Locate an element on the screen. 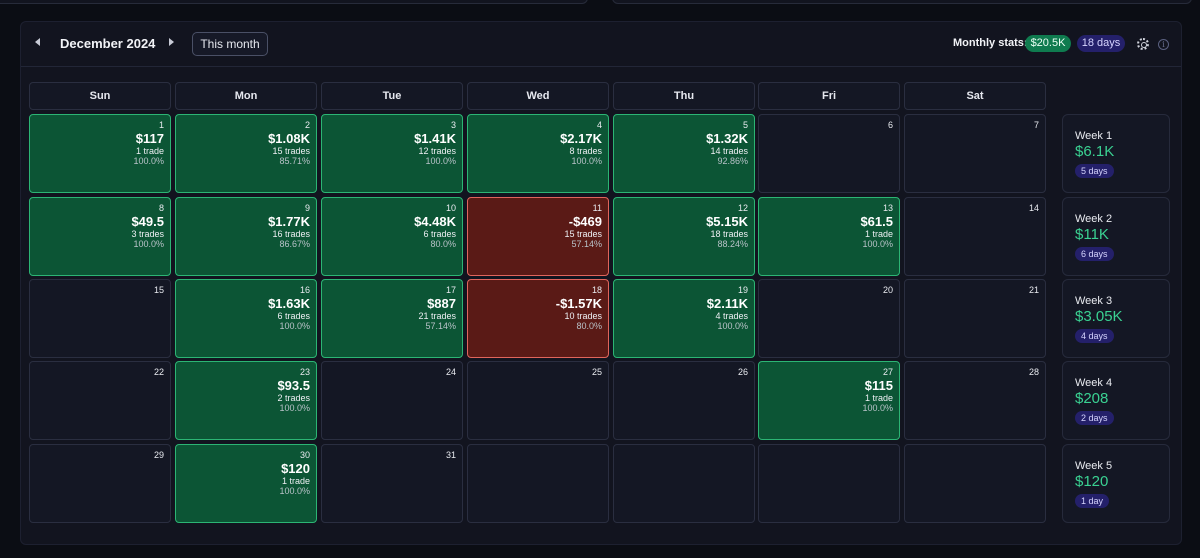 The height and width of the screenshot is (558, 1200). gear-icon is located at coordinates (1143, 44).